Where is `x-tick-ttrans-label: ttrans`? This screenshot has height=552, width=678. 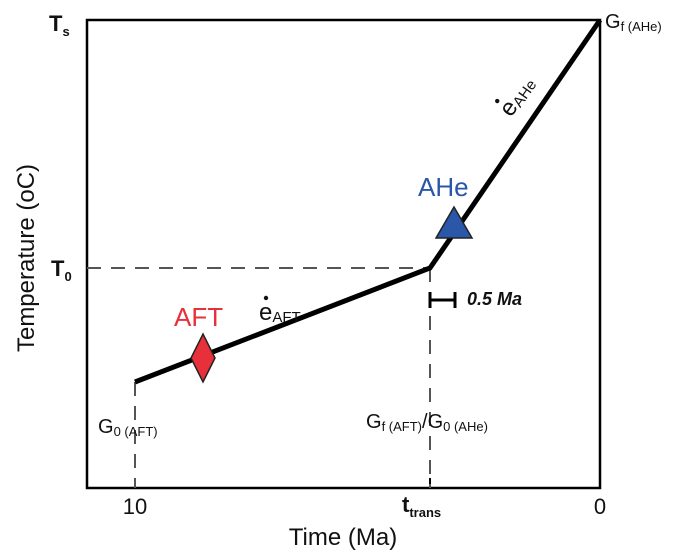 x-tick-ttrans-label: ttrans is located at coordinates (421, 506).